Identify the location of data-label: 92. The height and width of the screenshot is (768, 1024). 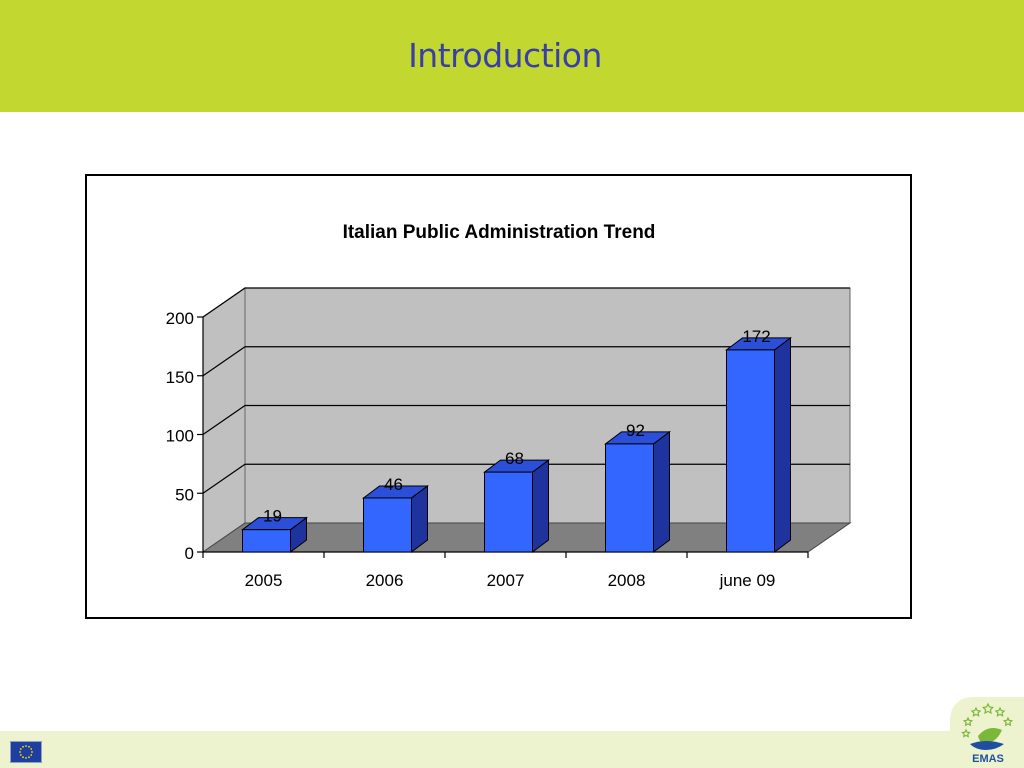
(635, 430).